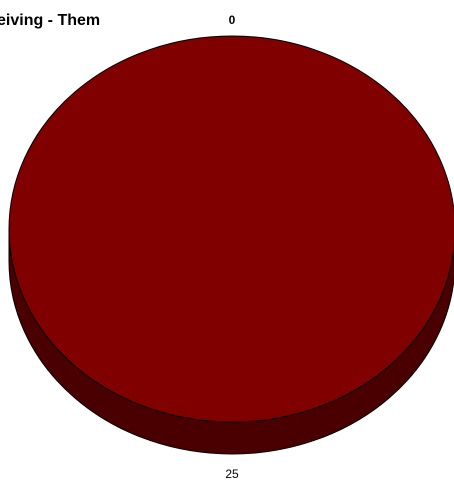 The image size is (454, 485). What do you see at coordinates (232, 474) in the screenshot?
I see `slice-label-25: 25` at bounding box center [232, 474].